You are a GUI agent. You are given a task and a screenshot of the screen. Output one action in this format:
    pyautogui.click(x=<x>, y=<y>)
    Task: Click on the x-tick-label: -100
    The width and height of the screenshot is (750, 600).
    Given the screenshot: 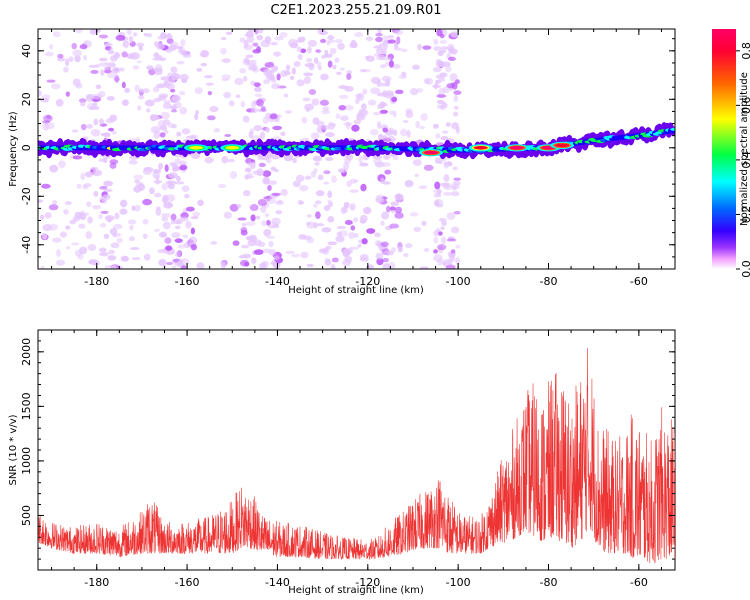 What is the action you would take?
    pyautogui.click(x=458, y=281)
    